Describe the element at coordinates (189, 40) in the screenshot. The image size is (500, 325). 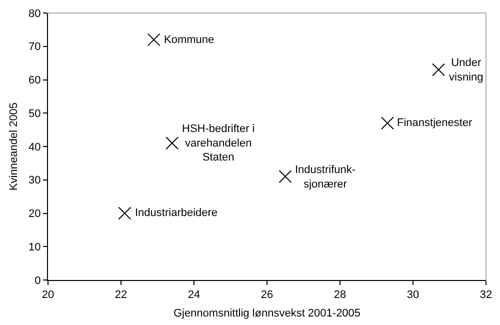
I see `annotation: Kommune` at that location.